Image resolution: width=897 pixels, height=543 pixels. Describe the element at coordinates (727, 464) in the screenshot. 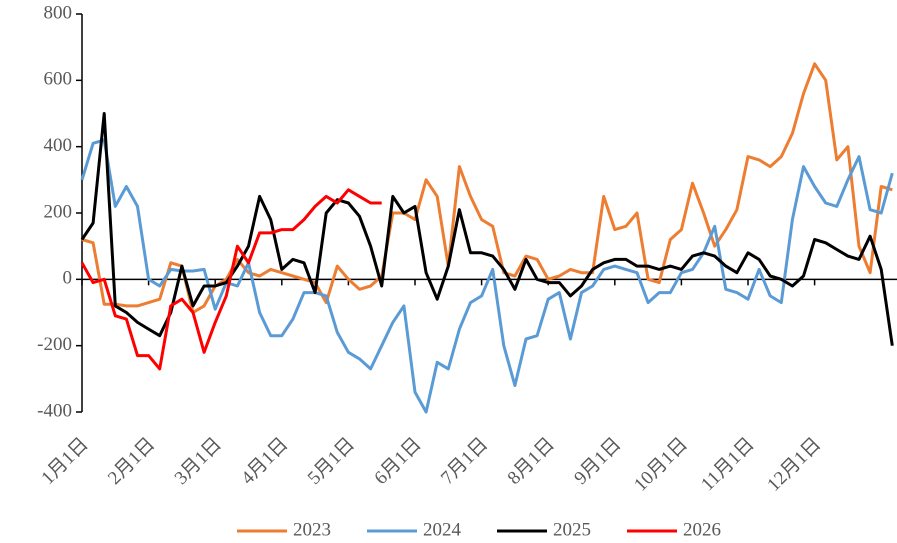

I see `x-tick-label: 11月1日` at that location.